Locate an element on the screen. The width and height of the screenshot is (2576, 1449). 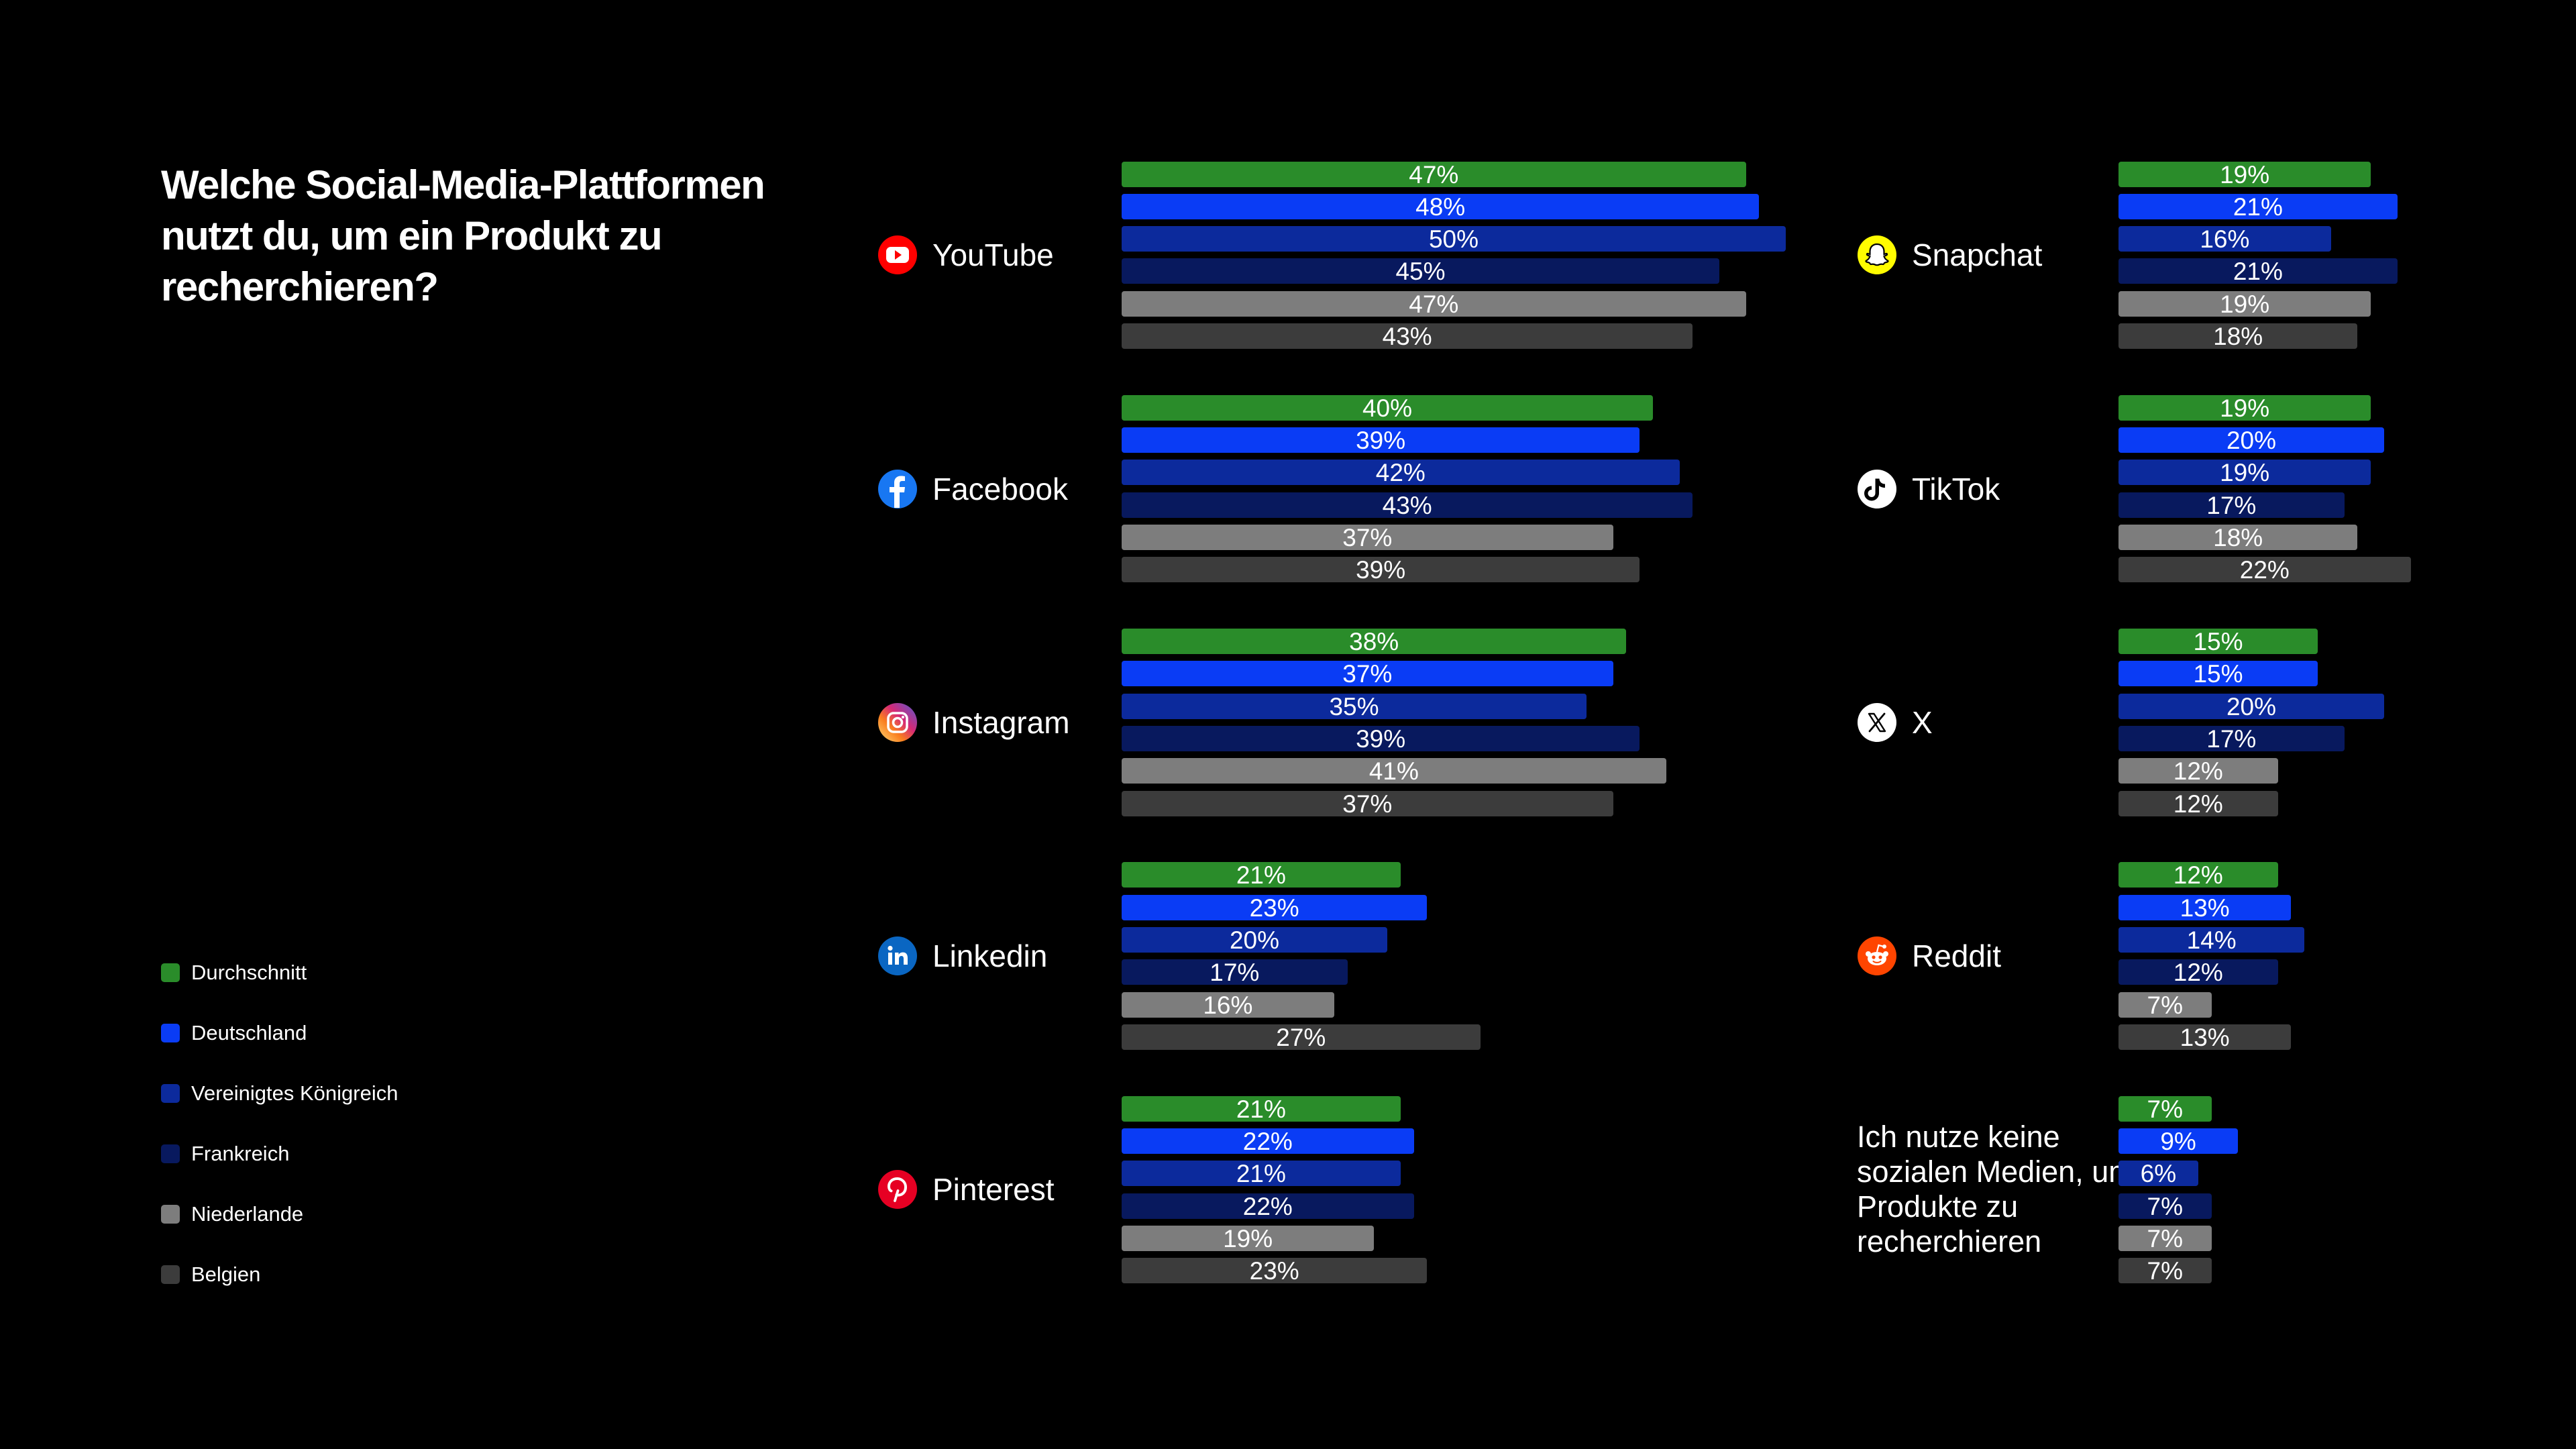
bar-value-label: 20% is located at coordinates (2251, 441).